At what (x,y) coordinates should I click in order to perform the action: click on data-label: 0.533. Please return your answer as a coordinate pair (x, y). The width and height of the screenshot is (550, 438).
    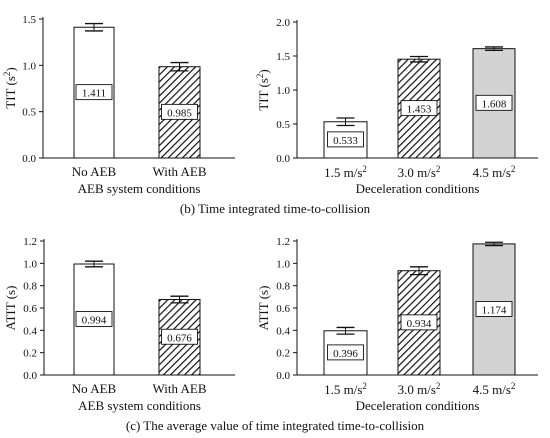
    Looking at the image, I should click on (345, 141).